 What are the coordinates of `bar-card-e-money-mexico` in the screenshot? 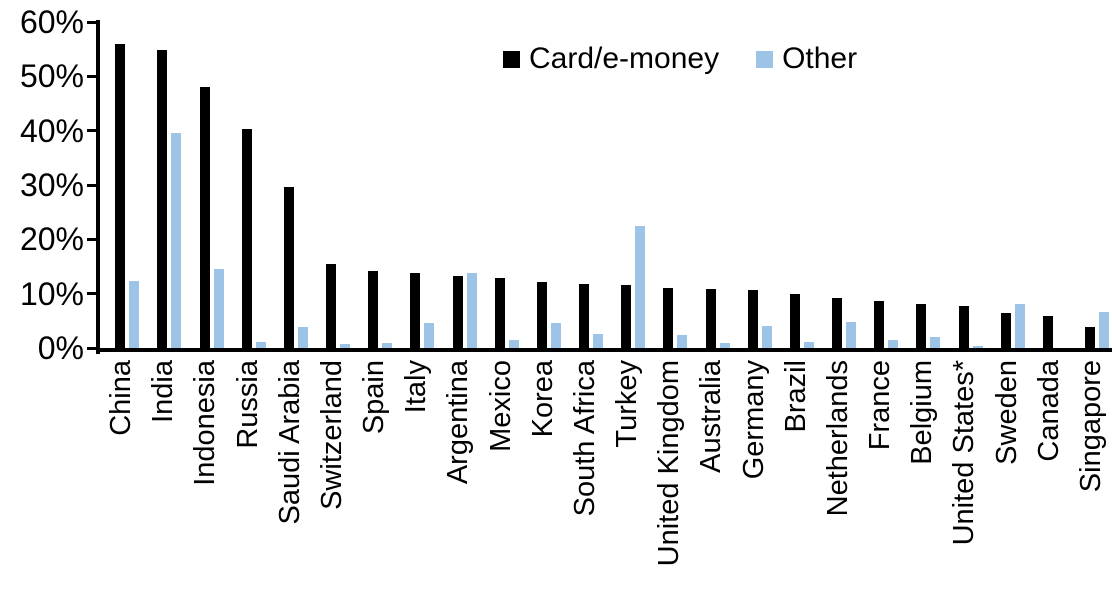 It's located at (499, 312).